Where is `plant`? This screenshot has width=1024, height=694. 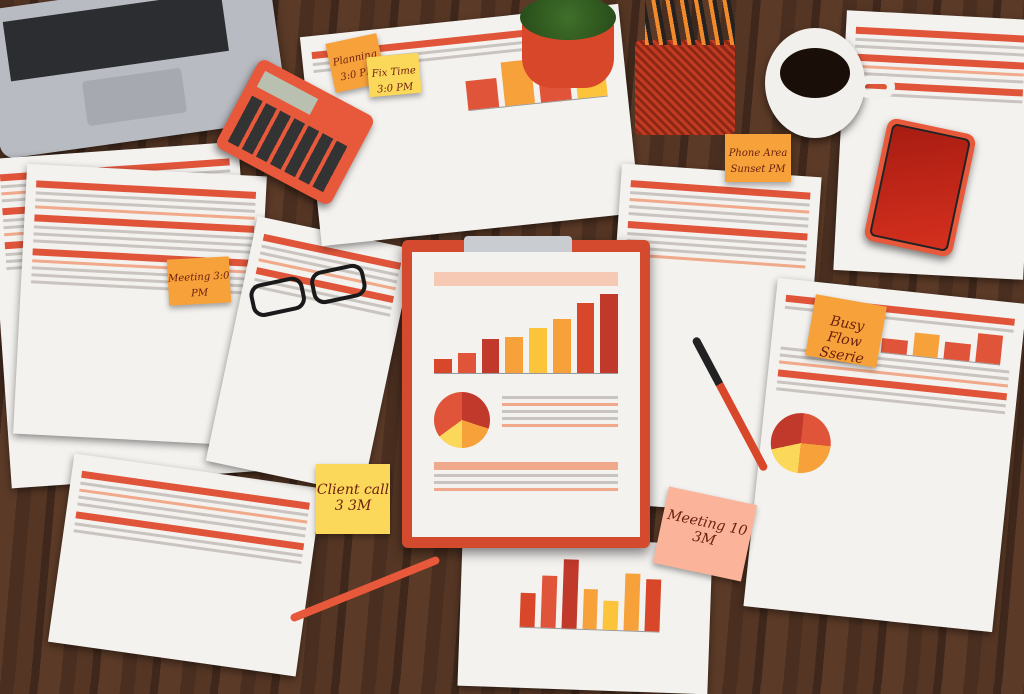 plant is located at coordinates (568, 20).